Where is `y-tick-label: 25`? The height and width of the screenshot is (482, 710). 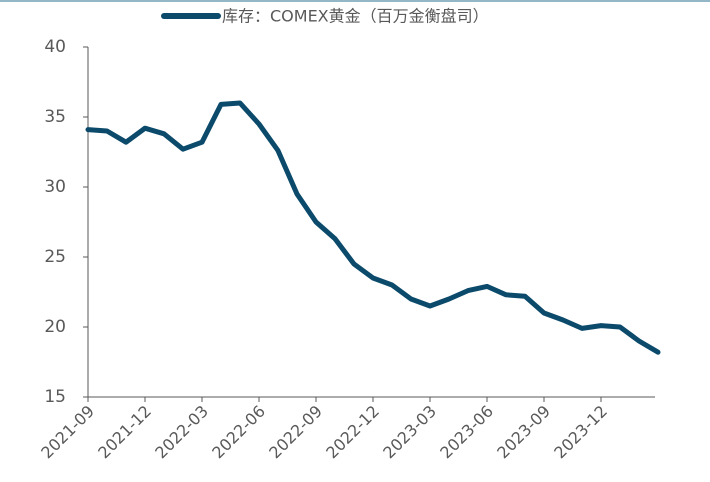 y-tick-label: 25 is located at coordinates (55, 257).